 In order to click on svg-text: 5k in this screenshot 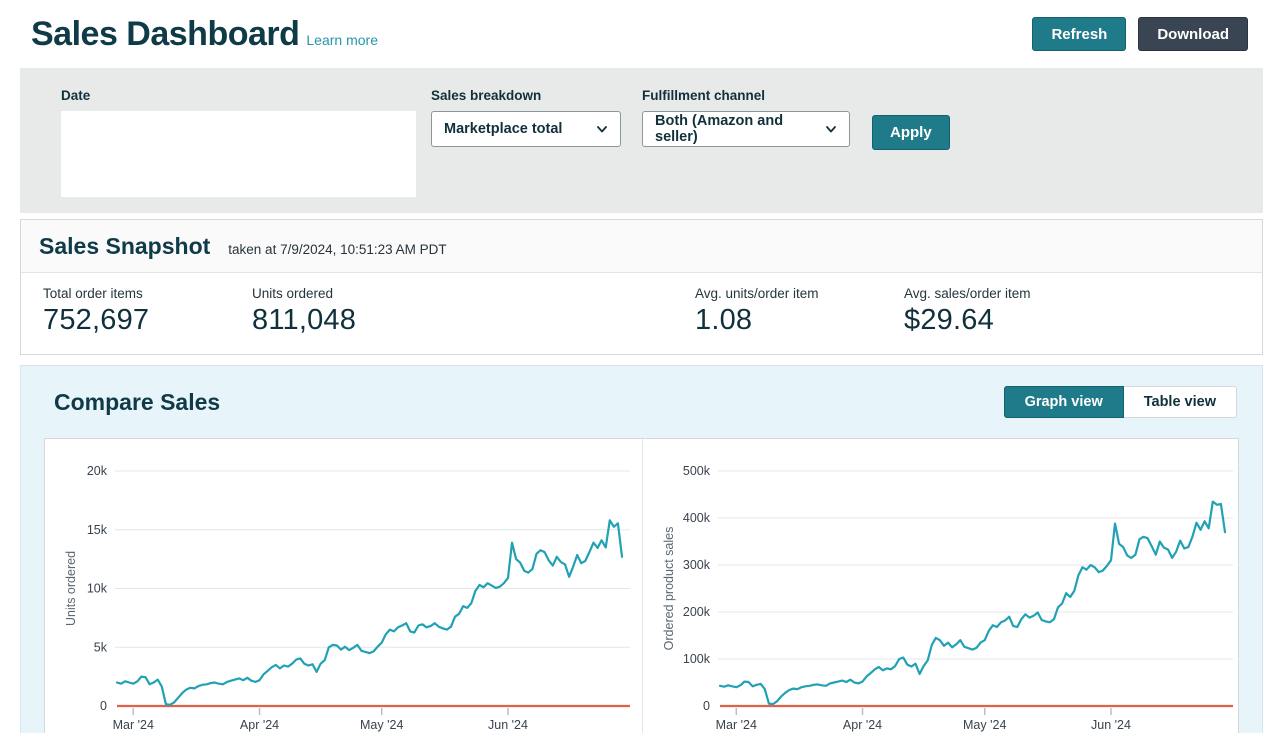, I will do `click(101, 647)`.